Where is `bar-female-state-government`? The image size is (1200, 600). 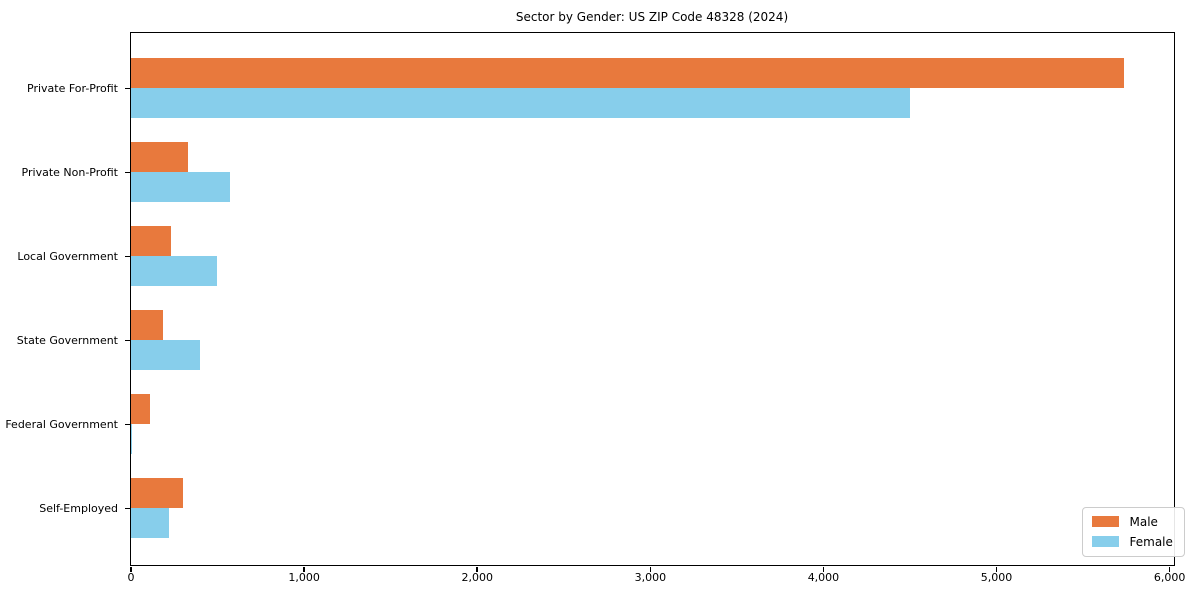 bar-female-state-government is located at coordinates (165, 355).